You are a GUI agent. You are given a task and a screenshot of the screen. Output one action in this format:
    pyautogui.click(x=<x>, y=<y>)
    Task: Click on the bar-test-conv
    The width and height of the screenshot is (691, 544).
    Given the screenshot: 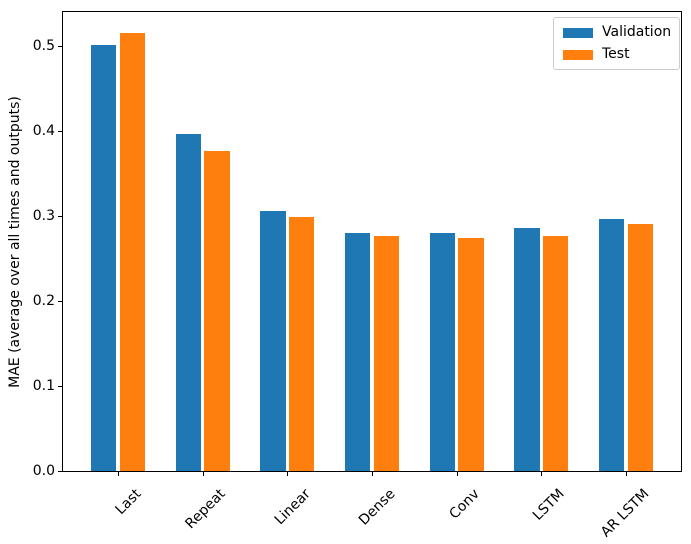 What is the action you would take?
    pyautogui.click(x=471, y=354)
    